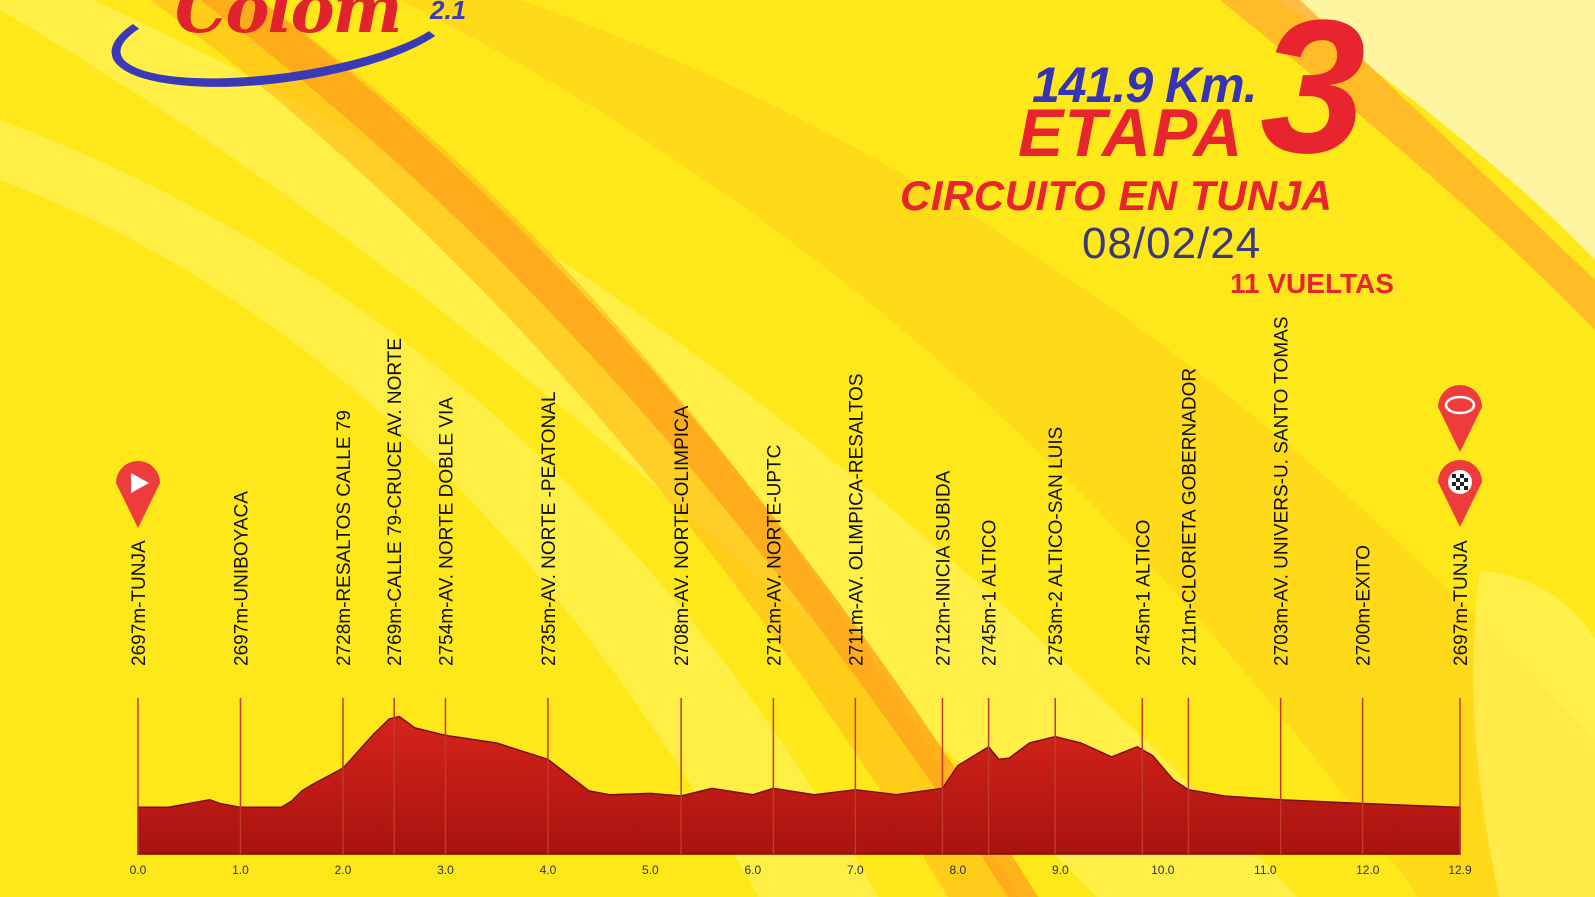  I want to click on waypoint-label: 2711m-AV. OLIMPICA-RESALTOS, so click(856, 520).